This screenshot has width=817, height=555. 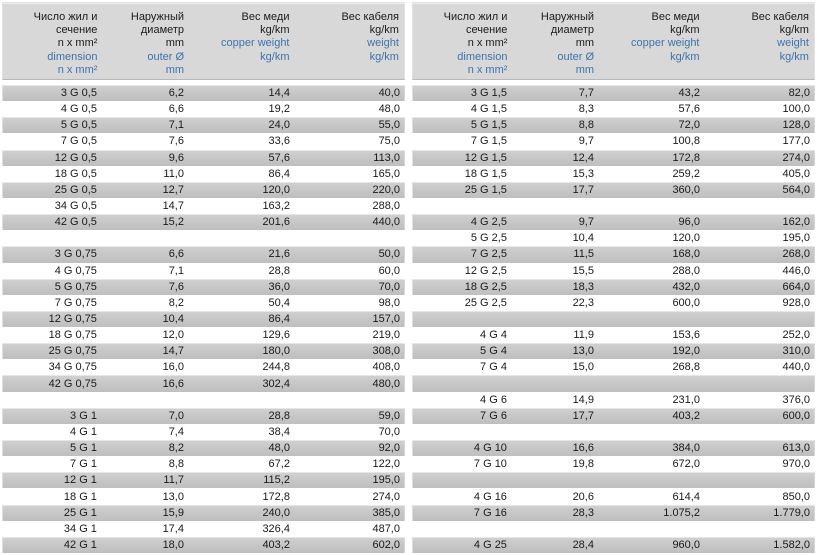 I want to click on table-row: 3 G 1,5 7,7 43,2 82,0, so click(x=613, y=93).